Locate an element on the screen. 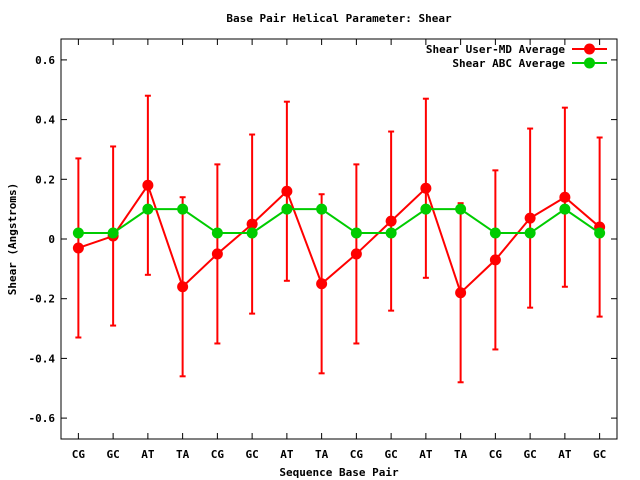 The height and width of the screenshot is (480, 640). y-tick-label: 0 is located at coordinates (51, 239).